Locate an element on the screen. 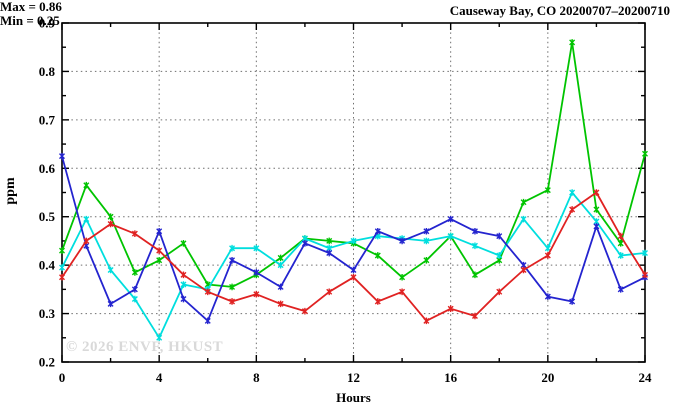 The image size is (674, 409). y-tick-label: 0.2 is located at coordinates (47, 362).